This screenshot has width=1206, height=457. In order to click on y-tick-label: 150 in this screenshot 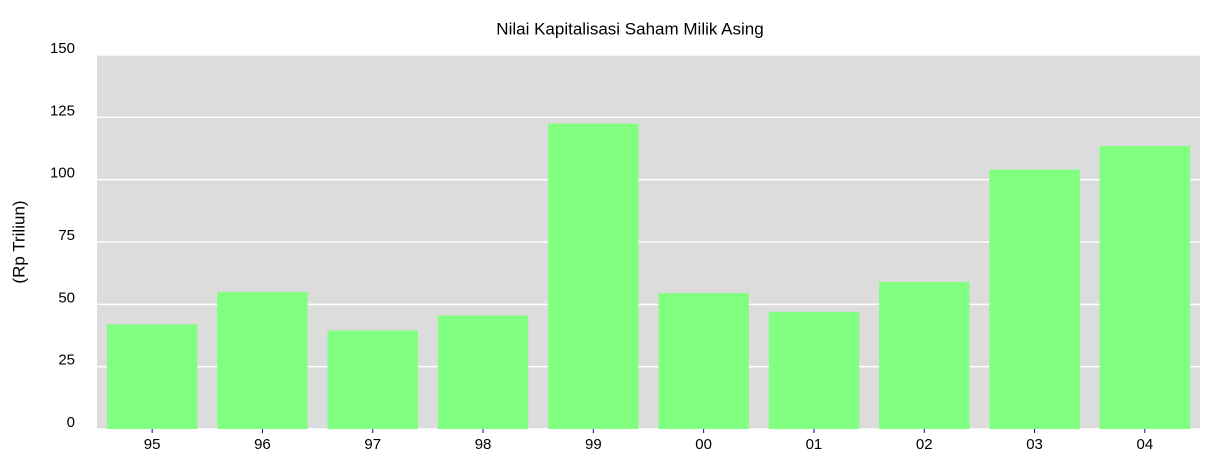, I will do `click(62, 48)`.